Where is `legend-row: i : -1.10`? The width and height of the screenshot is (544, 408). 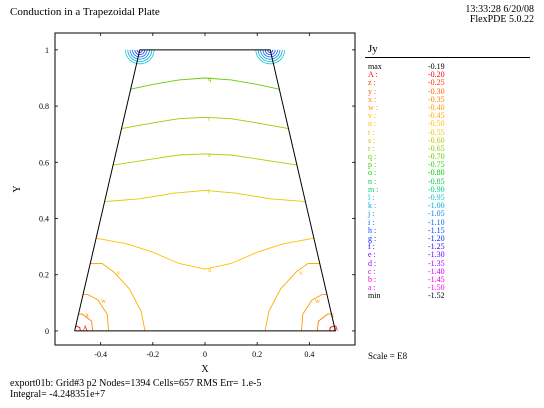
legend-row: i : -1.10 is located at coordinates (413, 222).